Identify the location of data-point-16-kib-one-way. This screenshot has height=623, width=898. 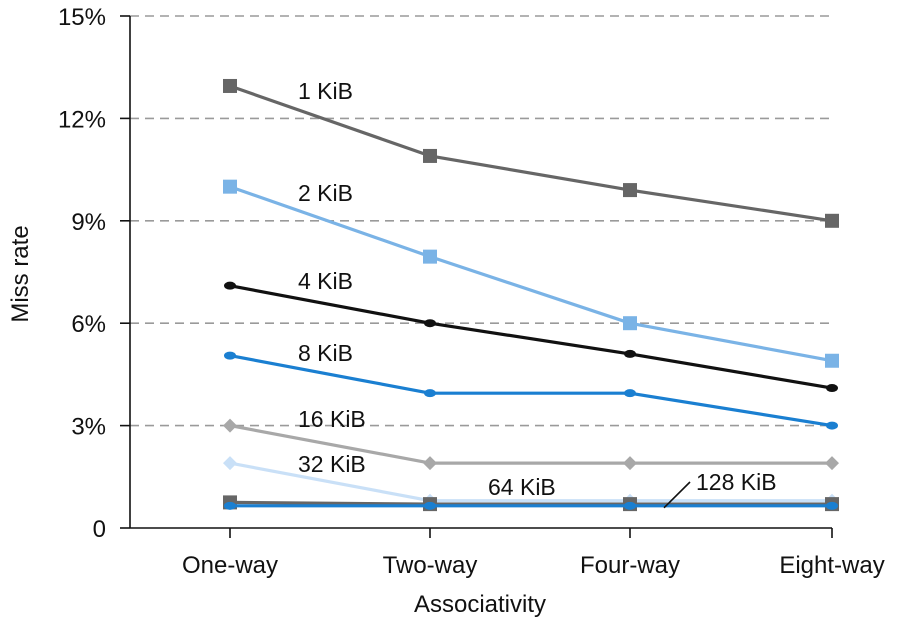
(230, 425).